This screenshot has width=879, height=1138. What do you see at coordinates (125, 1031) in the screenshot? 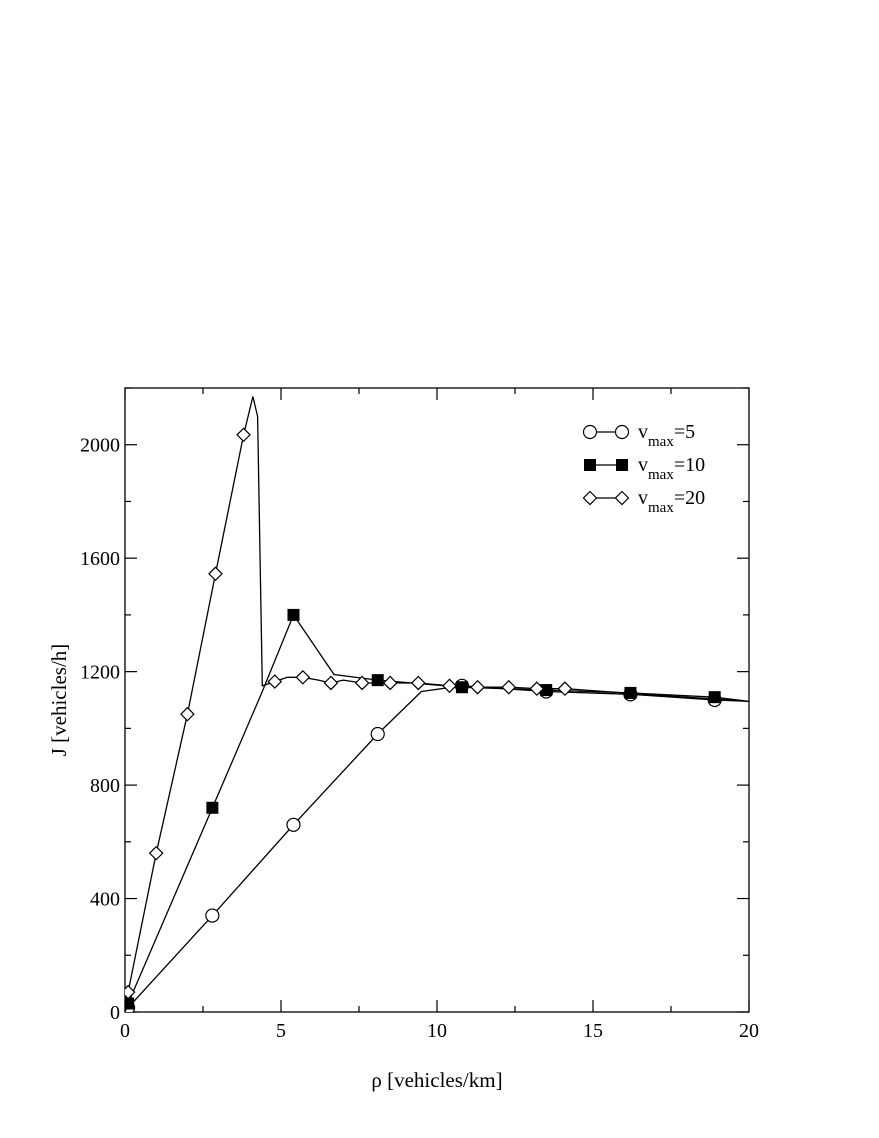
I see `x-tick-label: 0` at bounding box center [125, 1031].